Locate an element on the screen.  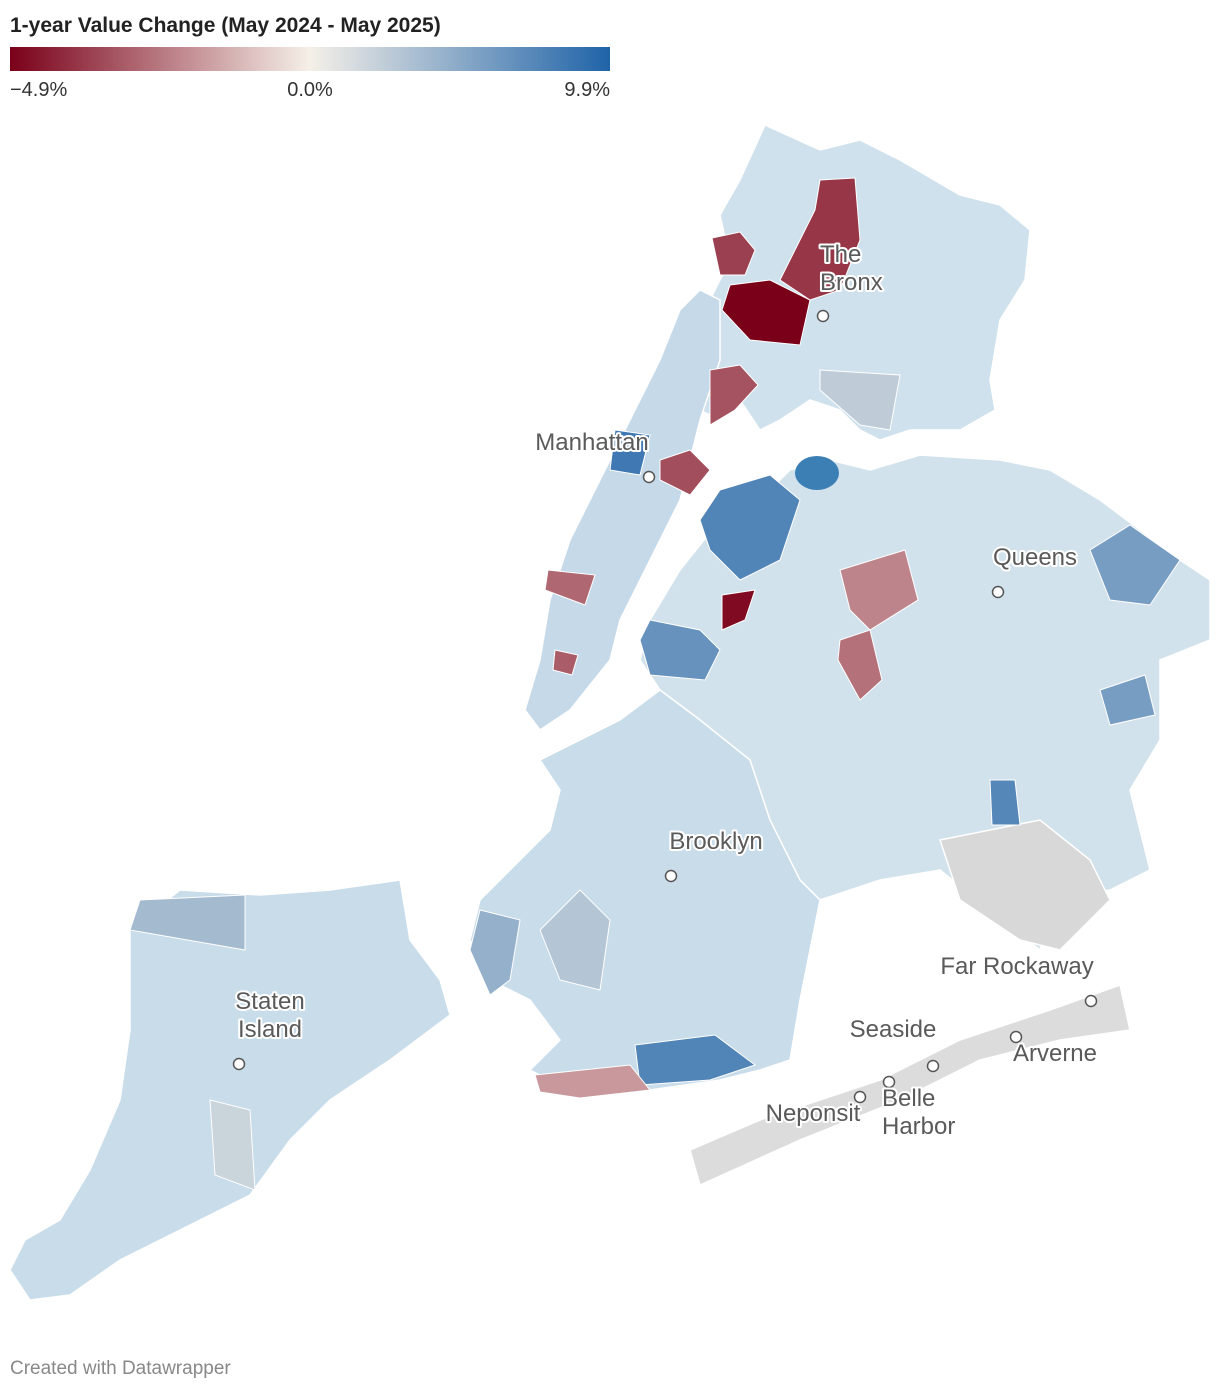
place-label: Queens is located at coordinates (1035, 557).